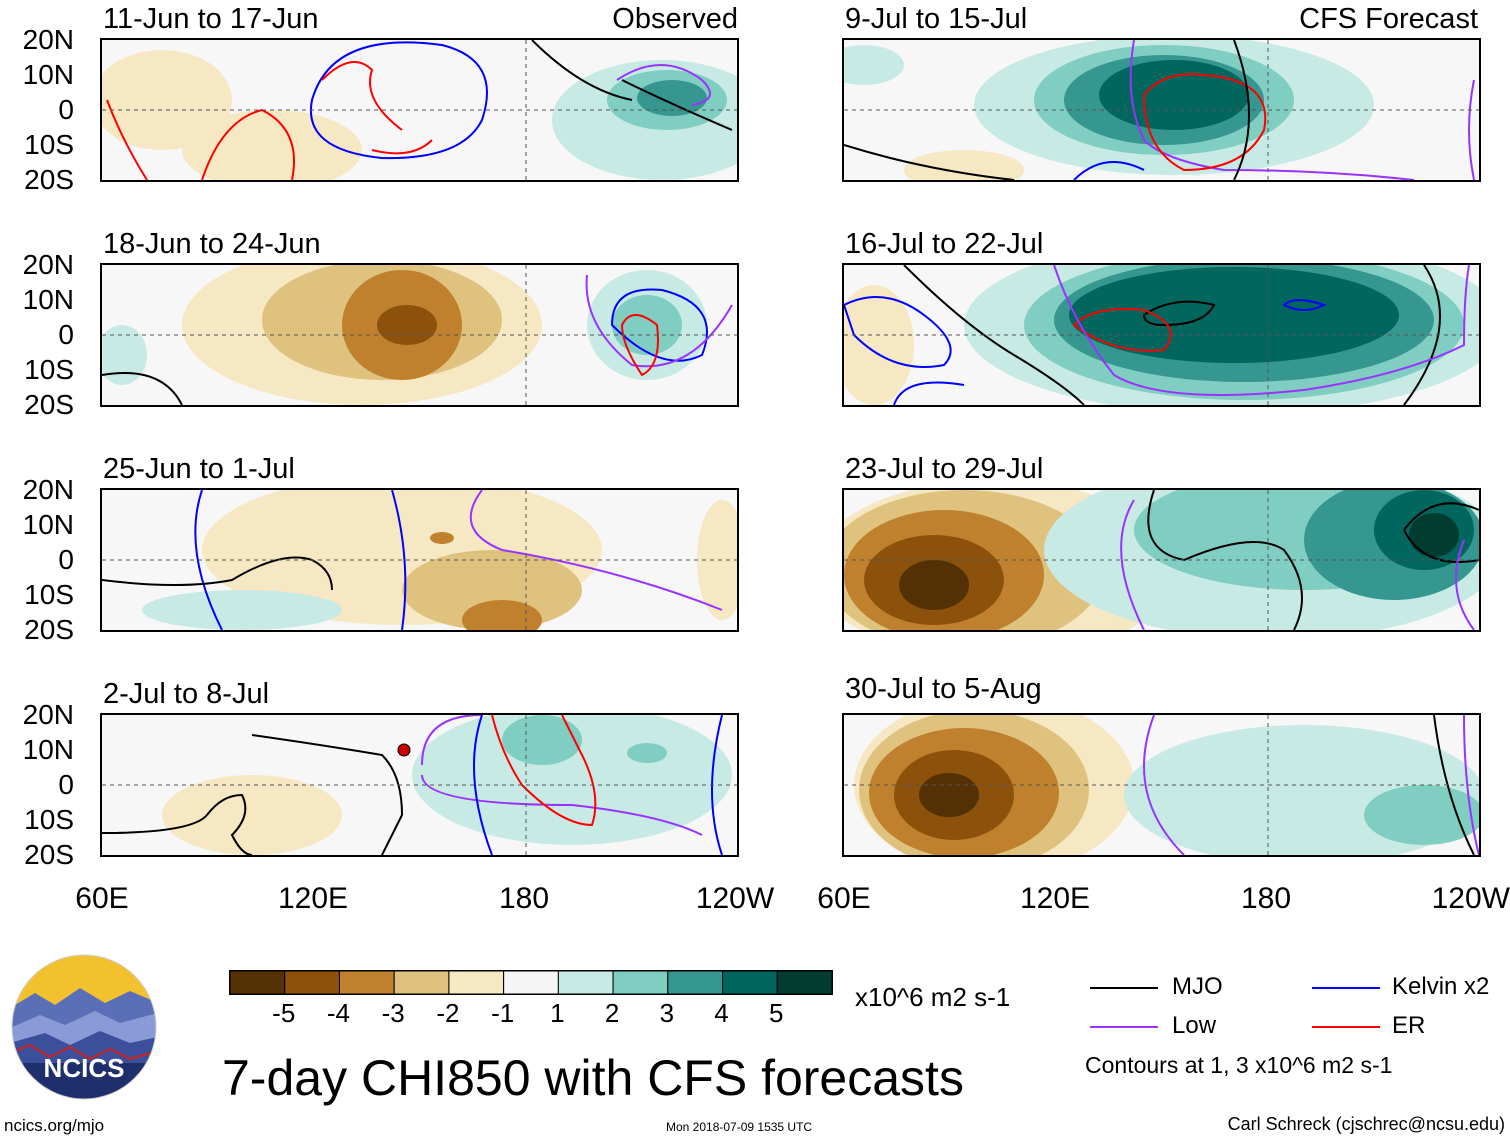 Image resolution: width=1510 pixels, height=1142 pixels. I want to click on lon-label-120e: 120E, so click(313, 898).